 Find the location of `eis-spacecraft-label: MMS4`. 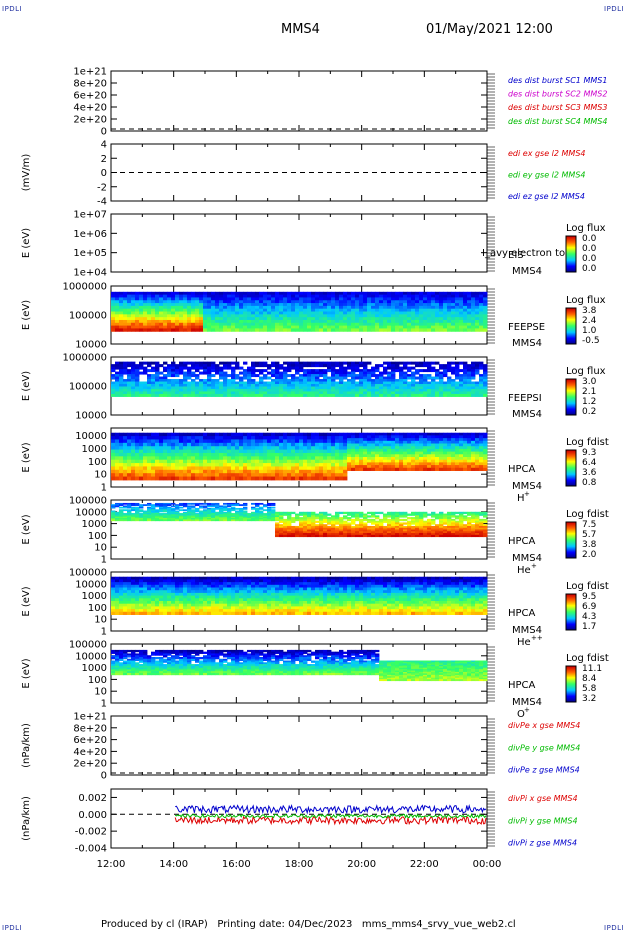

eis-spacecraft-label: MMS4 is located at coordinates (527, 271).